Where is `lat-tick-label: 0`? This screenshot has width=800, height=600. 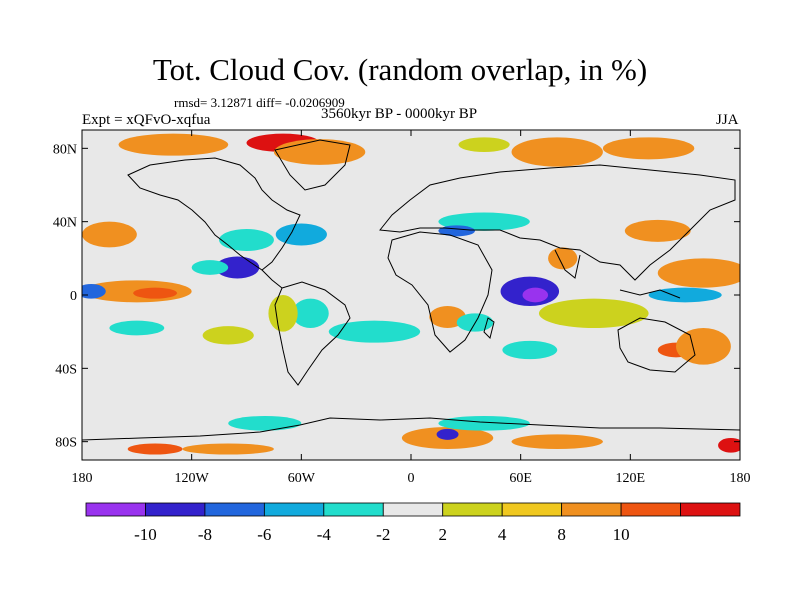 lat-tick-label: 0 is located at coordinates (73, 296).